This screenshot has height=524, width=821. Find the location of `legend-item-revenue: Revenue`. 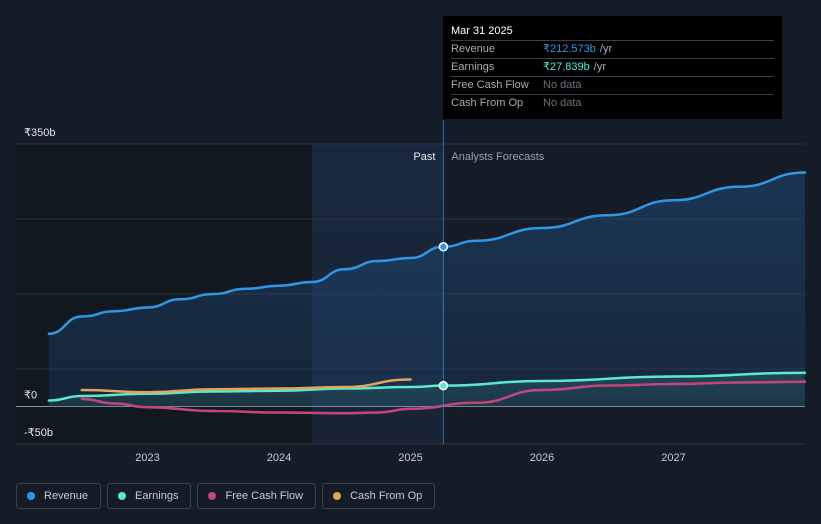

legend-item-revenue: Revenue is located at coordinates (59, 496).